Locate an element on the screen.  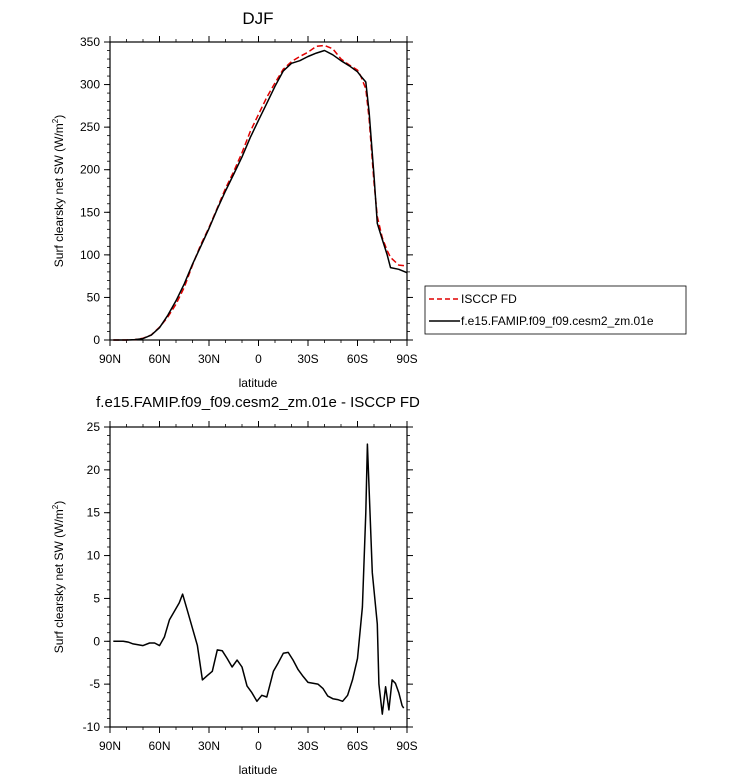
legend-box is located at coordinates (555, 310).